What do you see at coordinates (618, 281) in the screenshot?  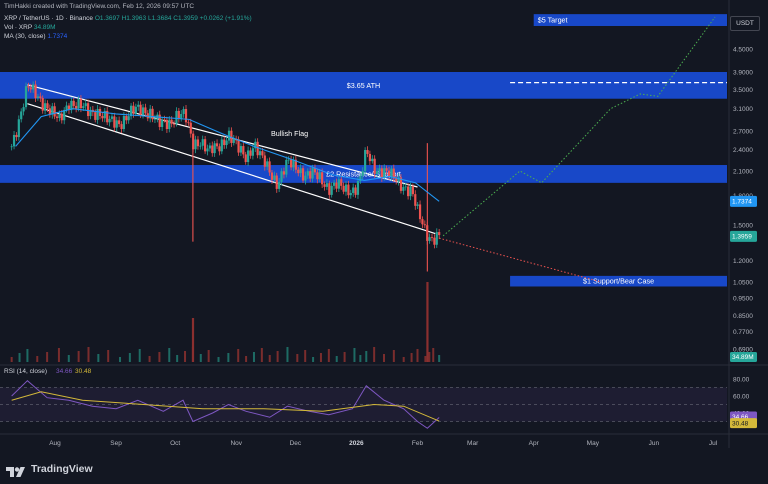 I see `zone-label-3: $1 Support/Bear Case` at bounding box center [618, 281].